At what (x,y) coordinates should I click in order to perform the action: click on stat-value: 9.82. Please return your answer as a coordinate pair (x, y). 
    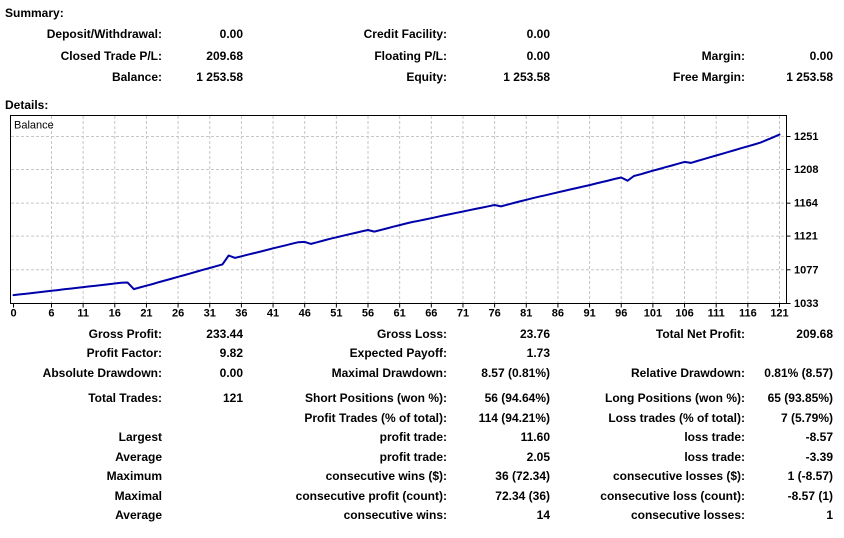
    Looking at the image, I should click on (231, 353).